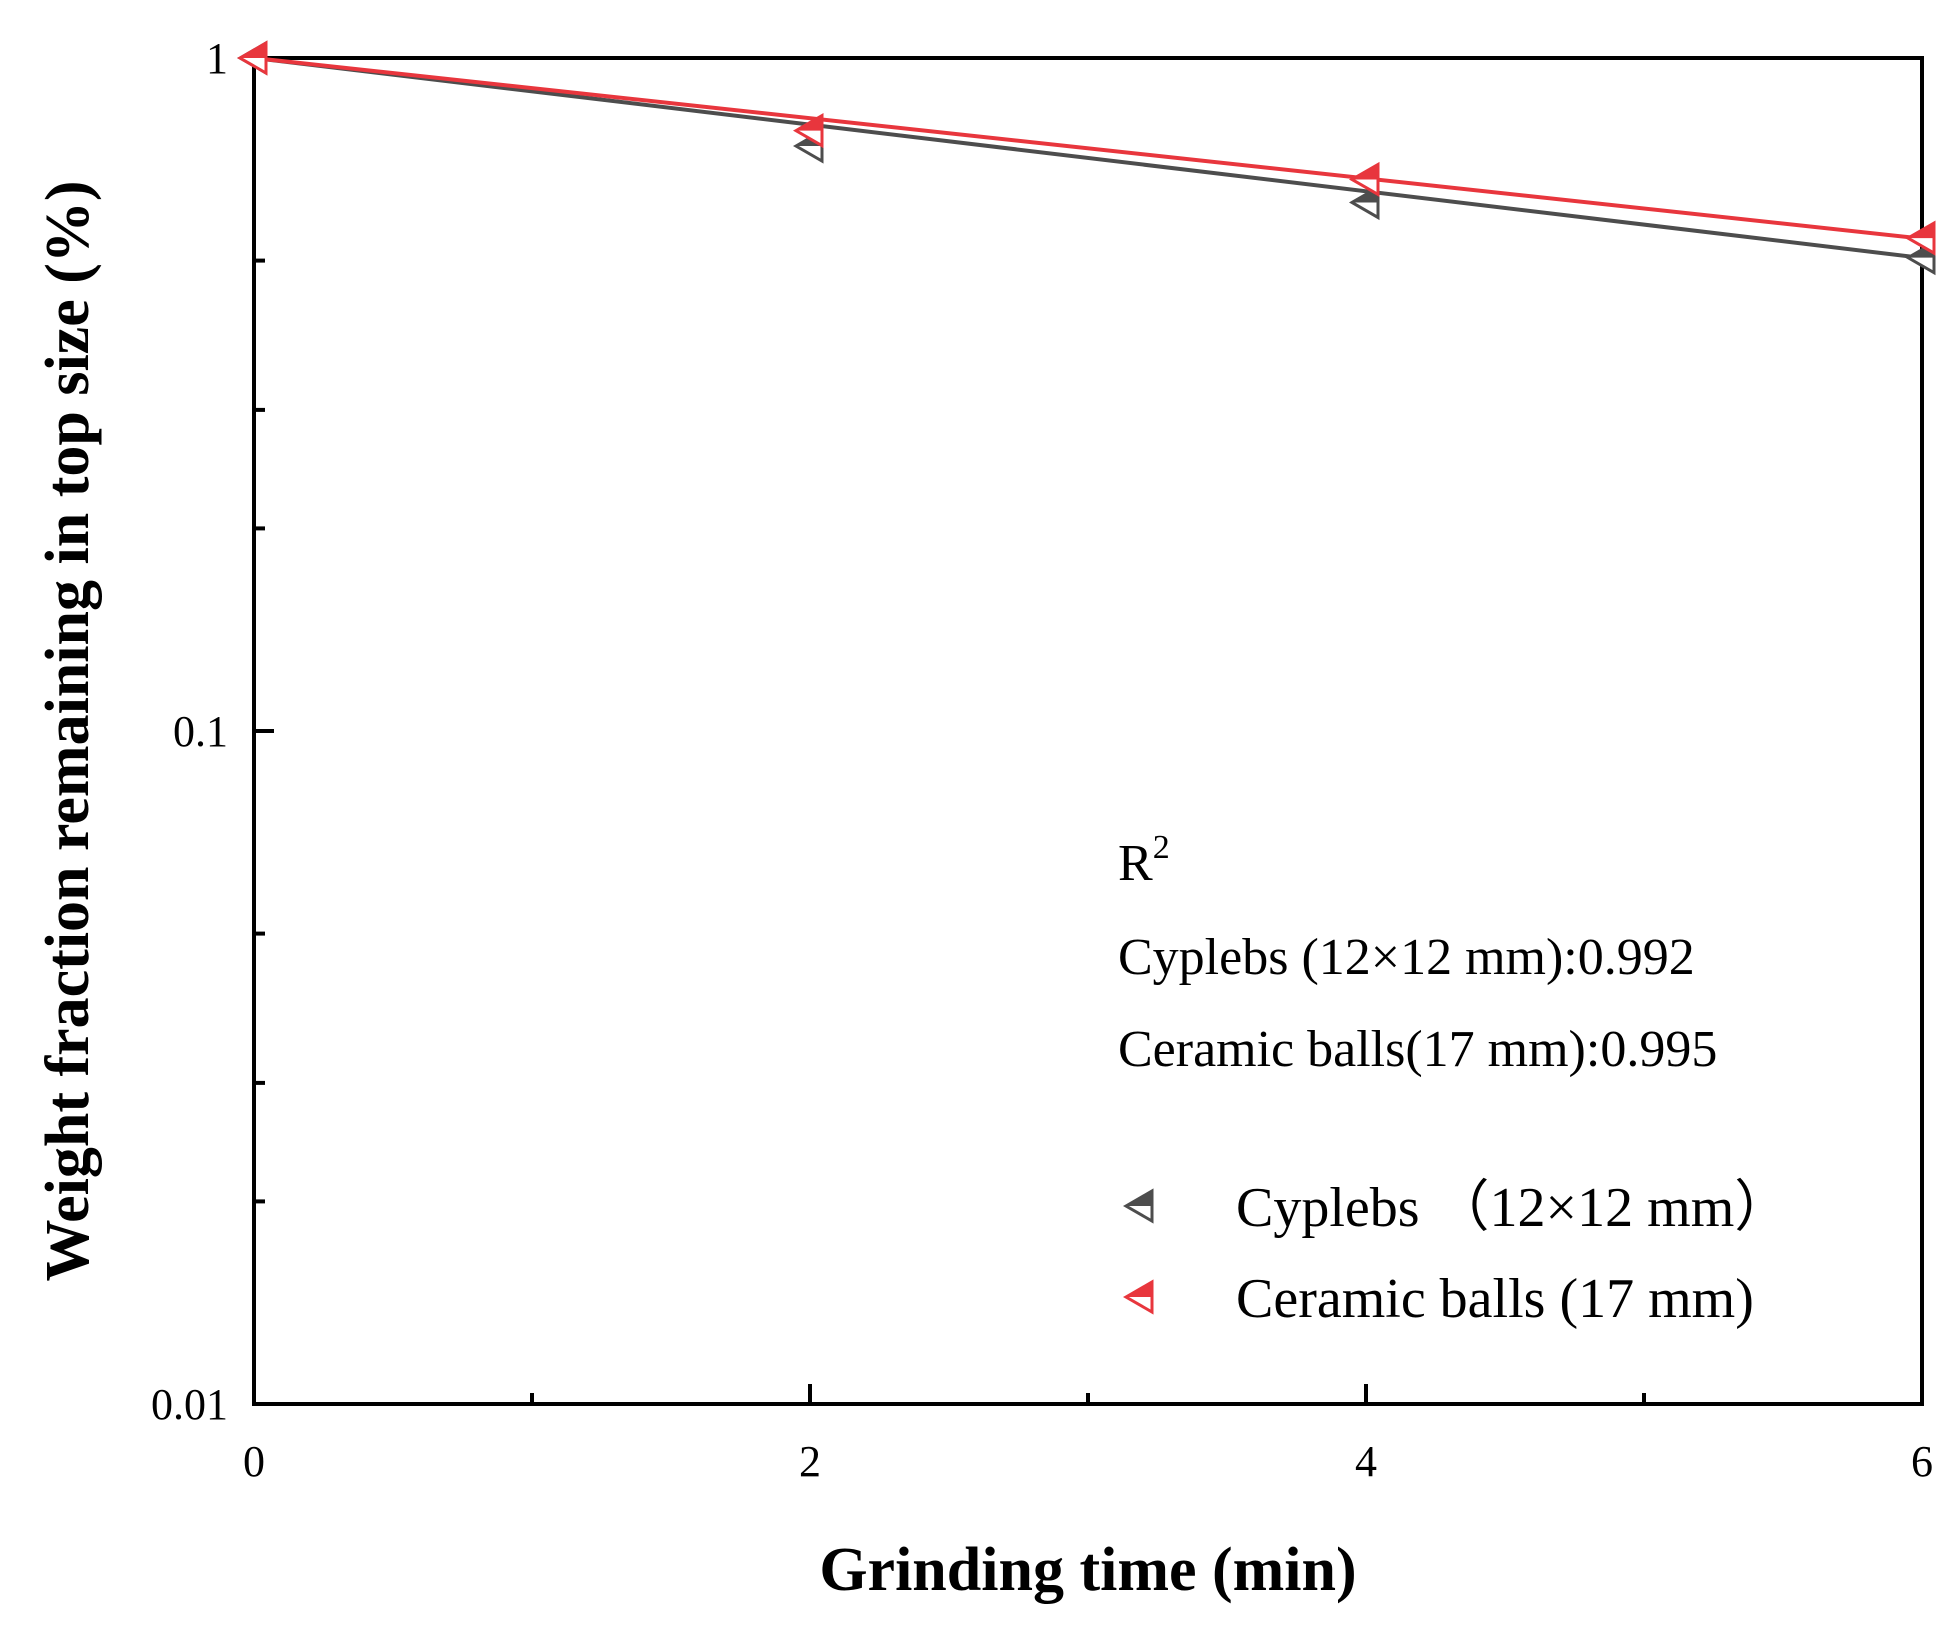 Image resolution: width=1951 pixels, height=1630 pixels. Describe the element at coordinates (1088, 148) in the screenshot. I see `fit-line-ceramic` at that location.